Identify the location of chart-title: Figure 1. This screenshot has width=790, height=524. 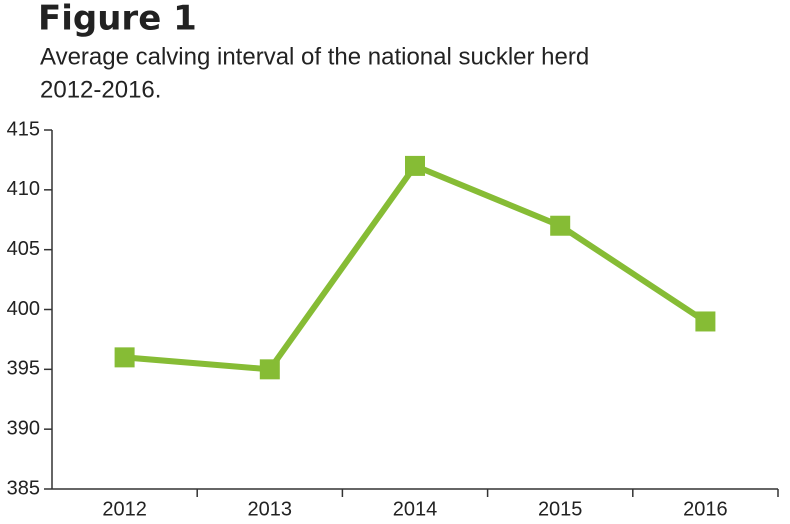
(117, 19).